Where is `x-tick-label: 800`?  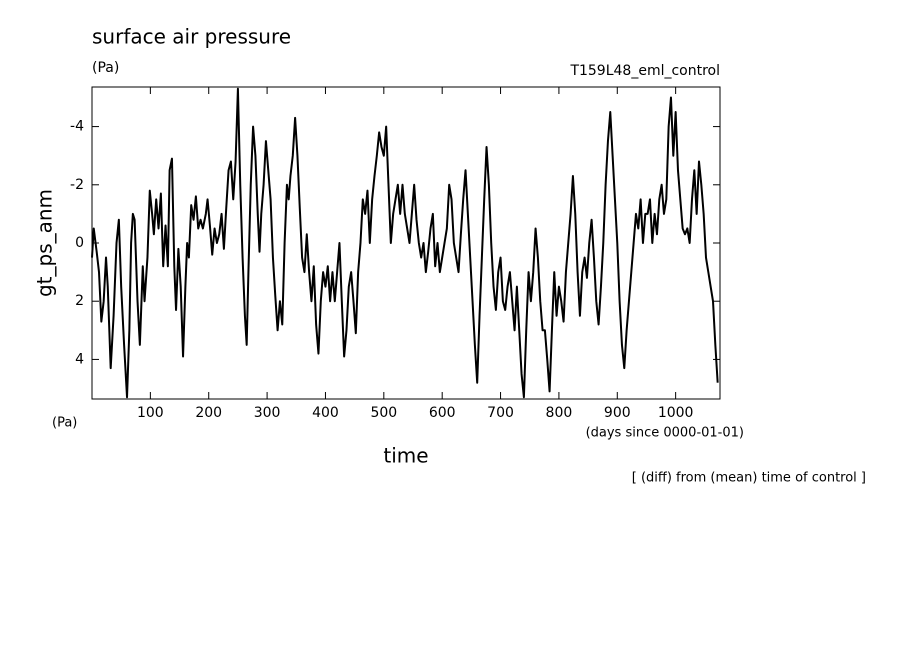 x-tick-label: 800 is located at coordinates (559, 413).